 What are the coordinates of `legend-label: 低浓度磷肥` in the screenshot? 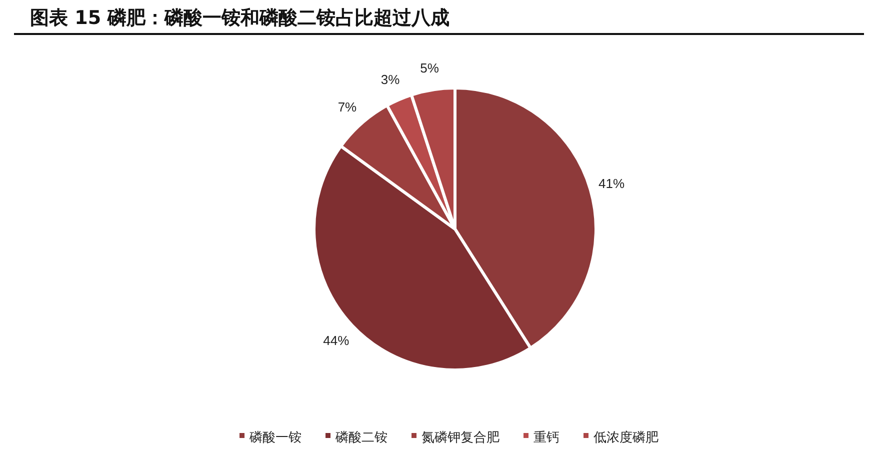 It's located at (626, 438).